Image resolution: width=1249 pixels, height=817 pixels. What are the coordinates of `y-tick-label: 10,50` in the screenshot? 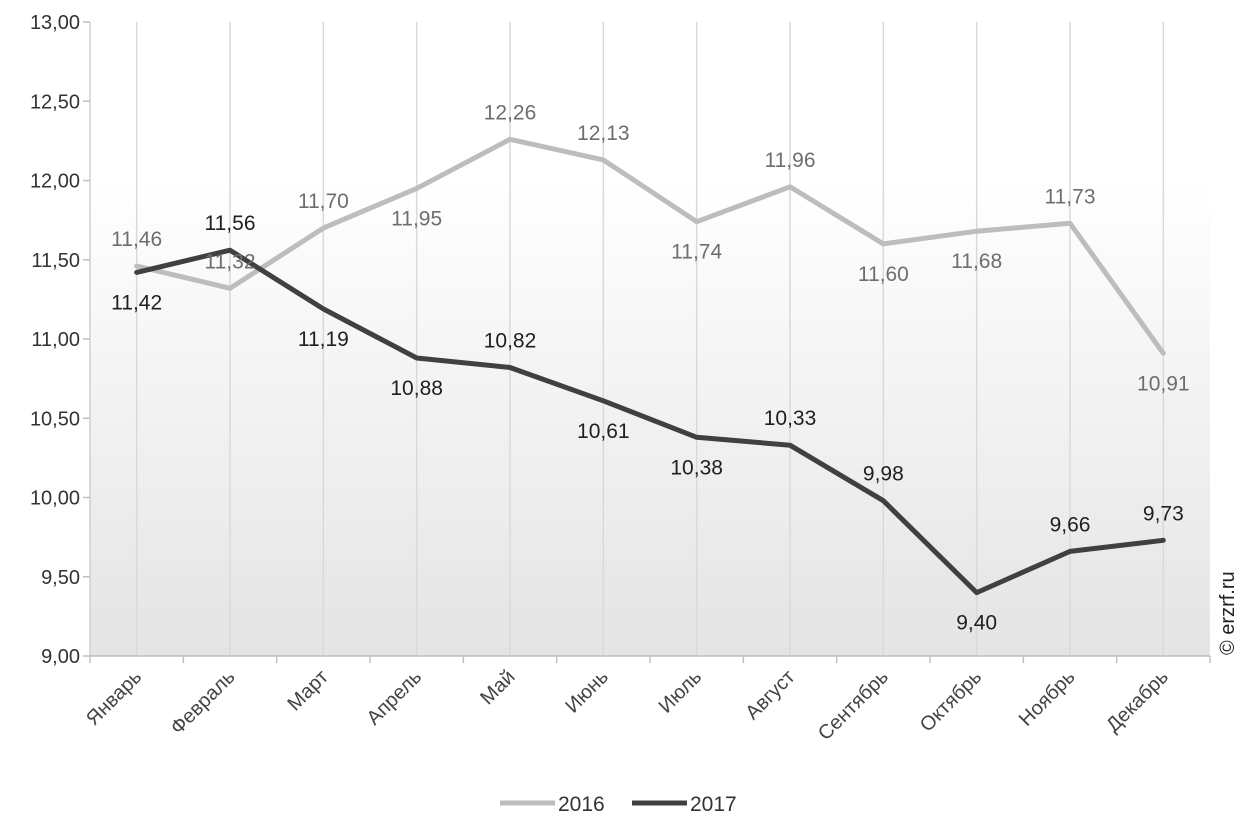 It's located at (55, 419).